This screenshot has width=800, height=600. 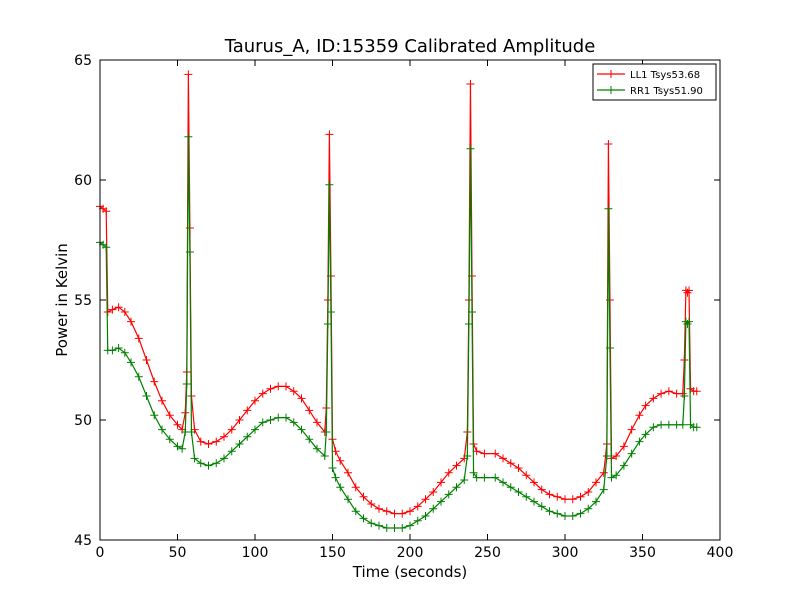 I want to click on y-tick-label-0: 45, so click(x=83, y=541).